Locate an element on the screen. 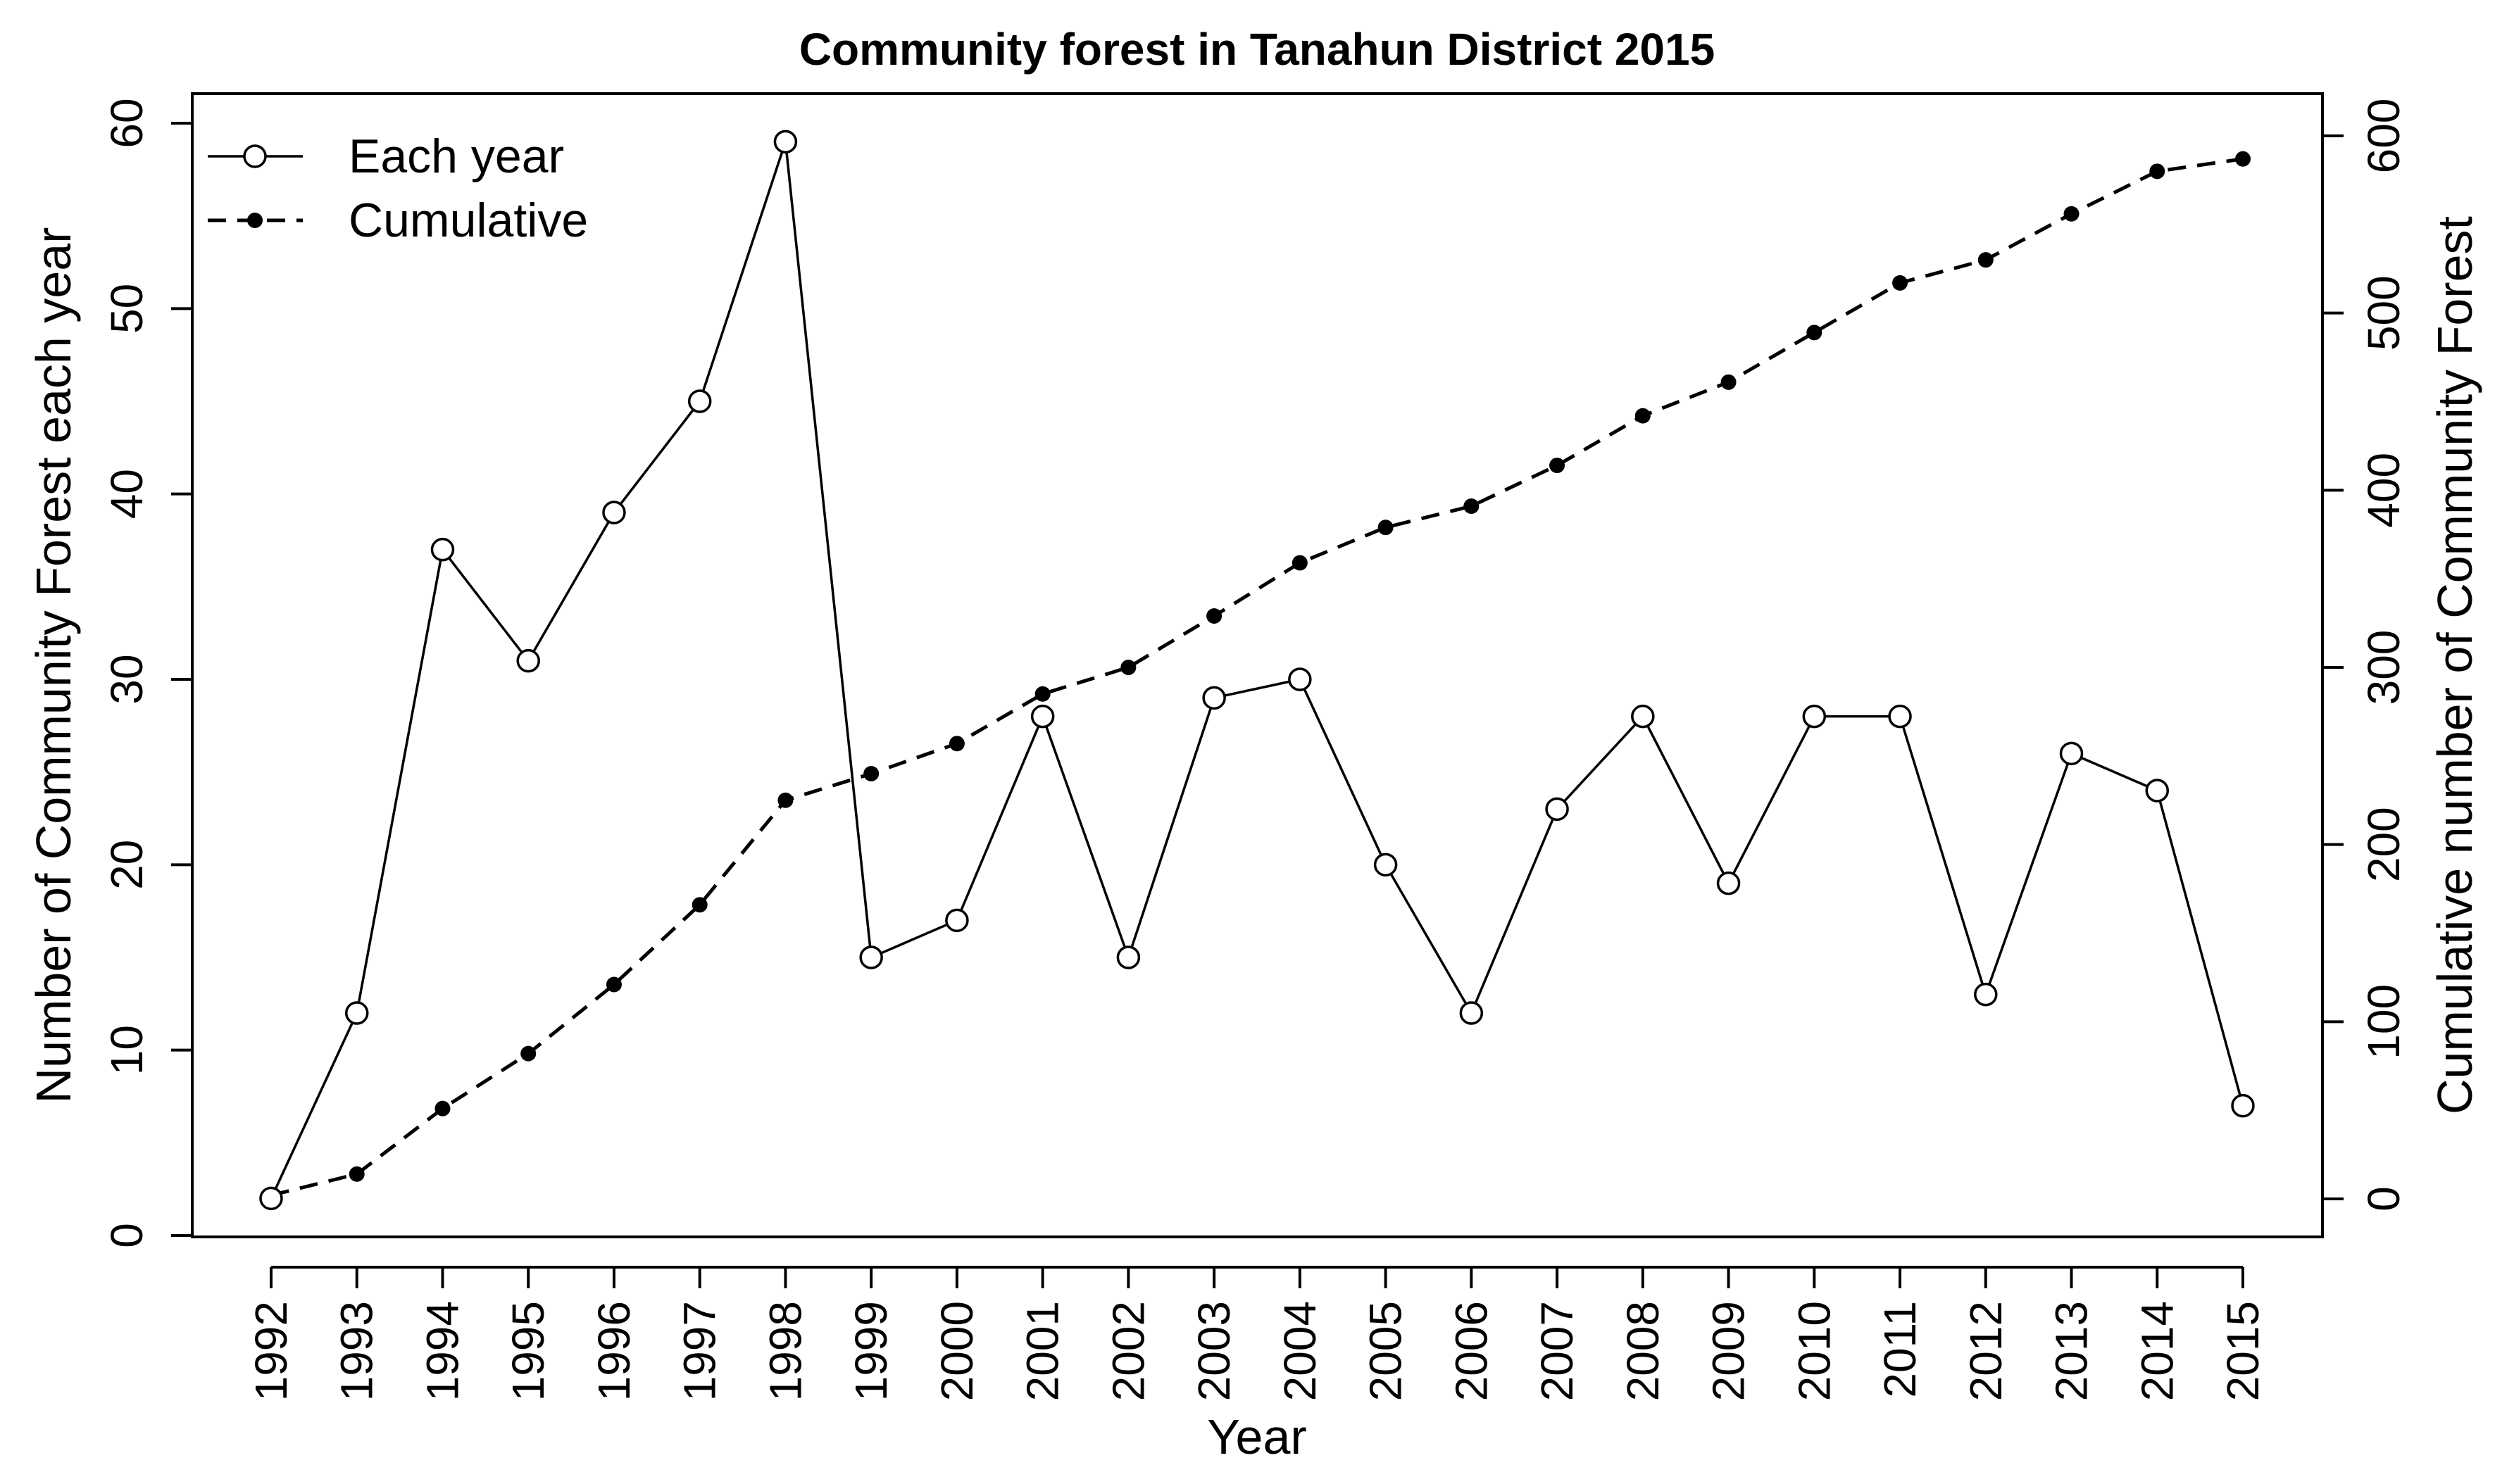 The width and height of the screenshot is (2514, 1484). left-tick-label: 10 is located at coordinates (127, 1050).